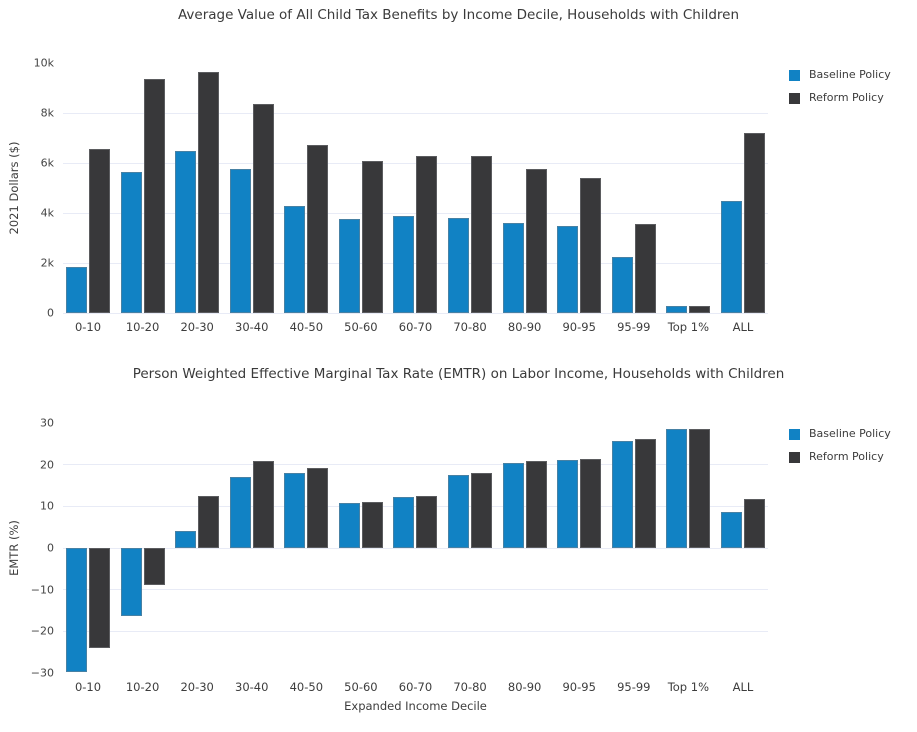  I want to click on bar-group: 30-40, so click(251, 558).